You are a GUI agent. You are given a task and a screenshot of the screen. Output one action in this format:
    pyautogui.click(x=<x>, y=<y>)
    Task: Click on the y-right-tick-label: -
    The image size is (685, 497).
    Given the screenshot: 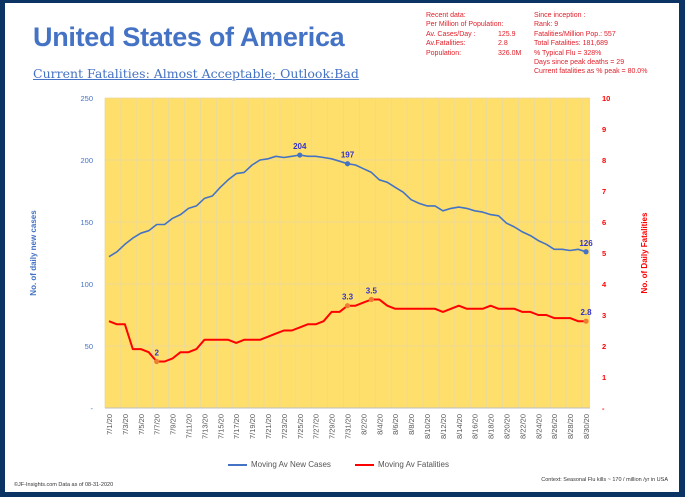 What is the action you would take?
    pyautogui.click(x=603, y=408)
    